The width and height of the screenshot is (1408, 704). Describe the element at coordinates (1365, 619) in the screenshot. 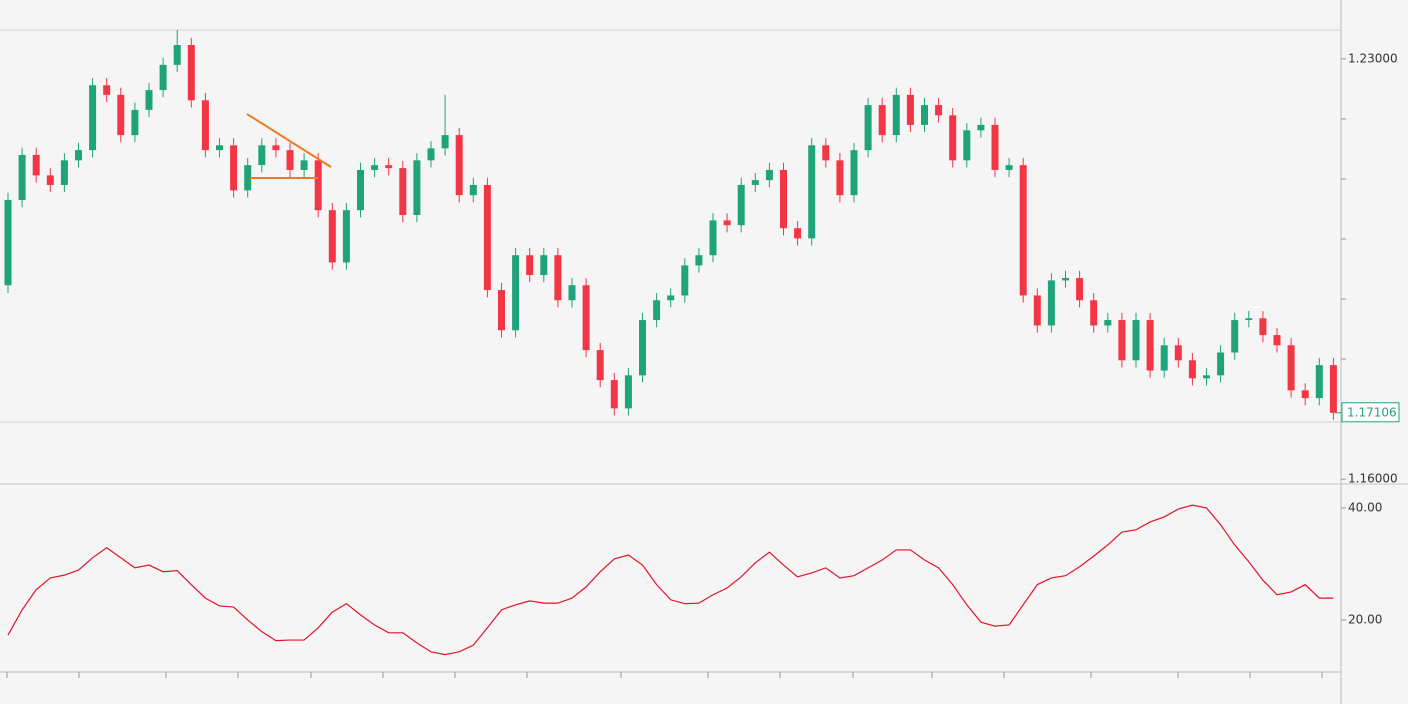

I see `y-tick-label: 20.00` at that location.